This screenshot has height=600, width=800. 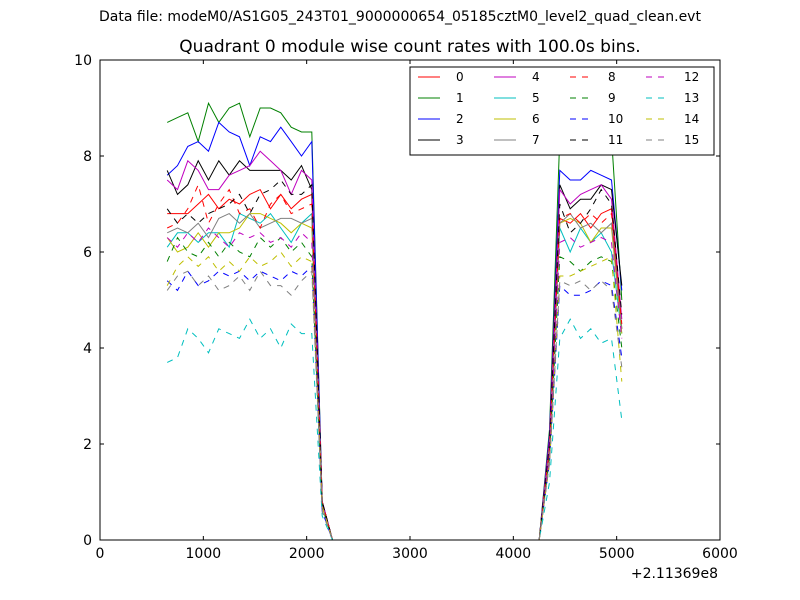 I want to click on legend-label-5: 5, so click(x=536, y=98).